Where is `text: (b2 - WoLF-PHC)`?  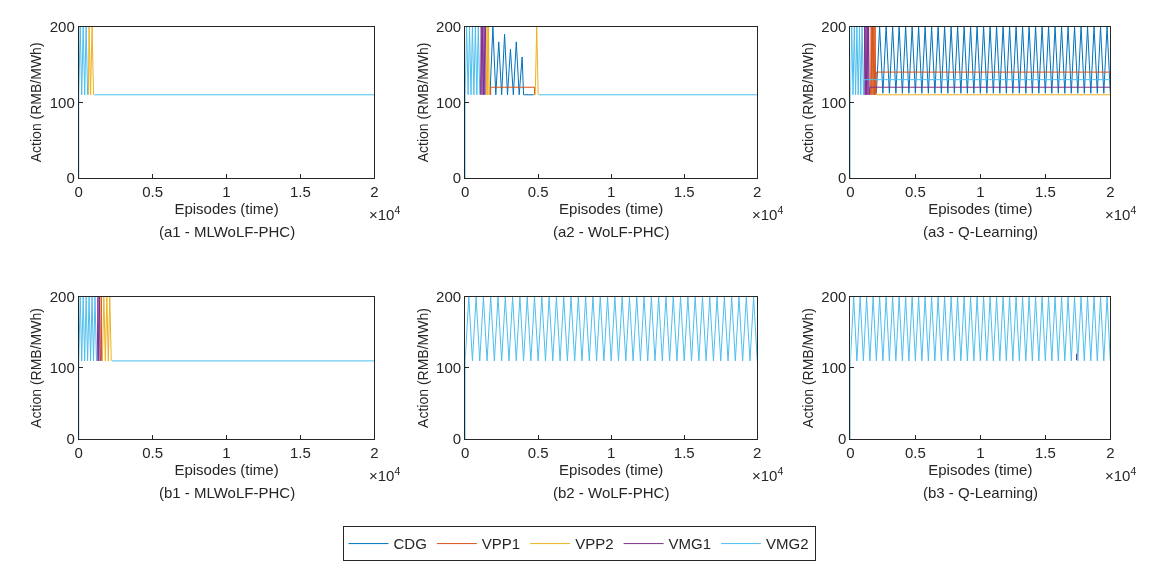
text: (b2 - WoLF-PHC) is located at coordinates (611, 492).